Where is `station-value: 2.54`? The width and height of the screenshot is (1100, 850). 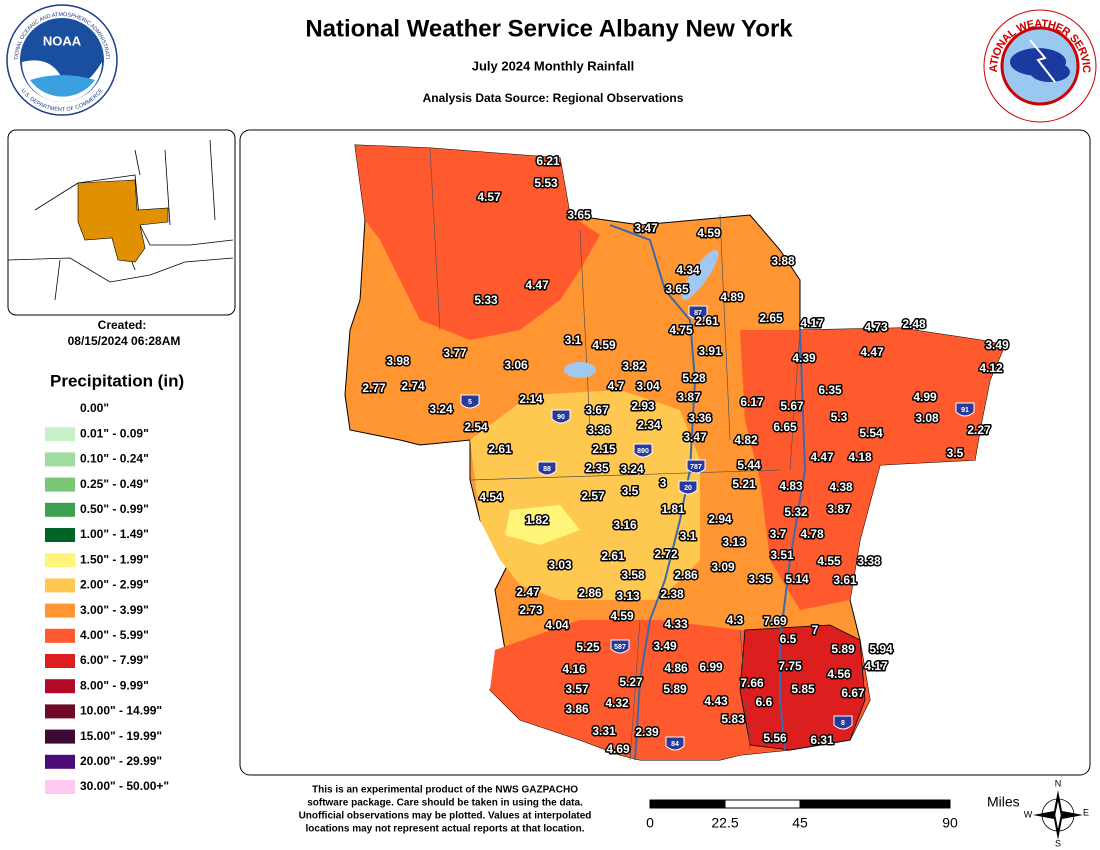 station-value: 2.54 is located at coordinates (476, 427).